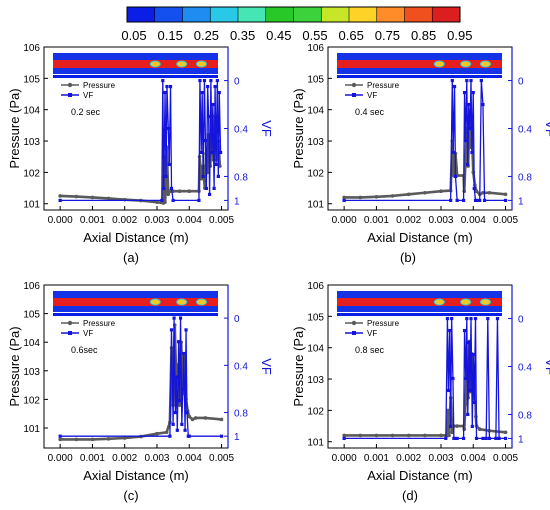 This screenshot has height=510, width=550. What do you see at coordinates (525, 130) in the screenshot?
I see `vf-tick-label: 0.4` at bounding box center [525, 130].